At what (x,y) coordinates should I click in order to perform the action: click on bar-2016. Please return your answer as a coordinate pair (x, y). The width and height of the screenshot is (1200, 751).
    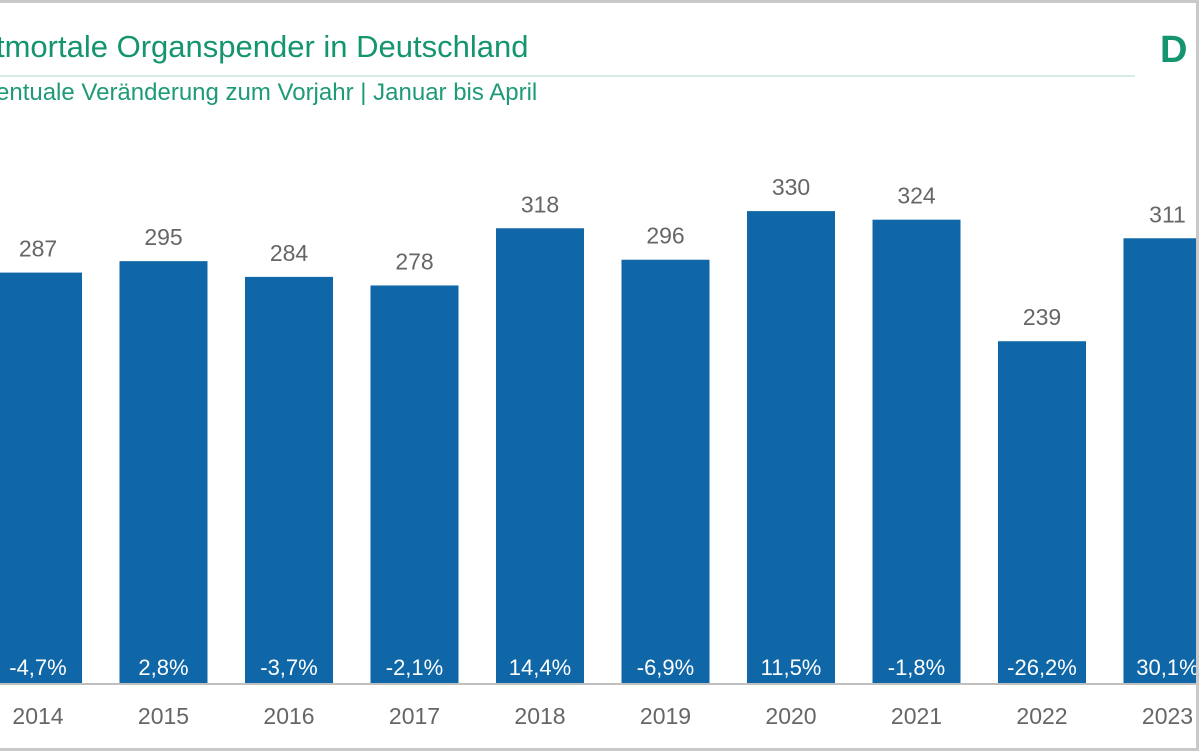
    Looking at the image, I should click on (289, 479).